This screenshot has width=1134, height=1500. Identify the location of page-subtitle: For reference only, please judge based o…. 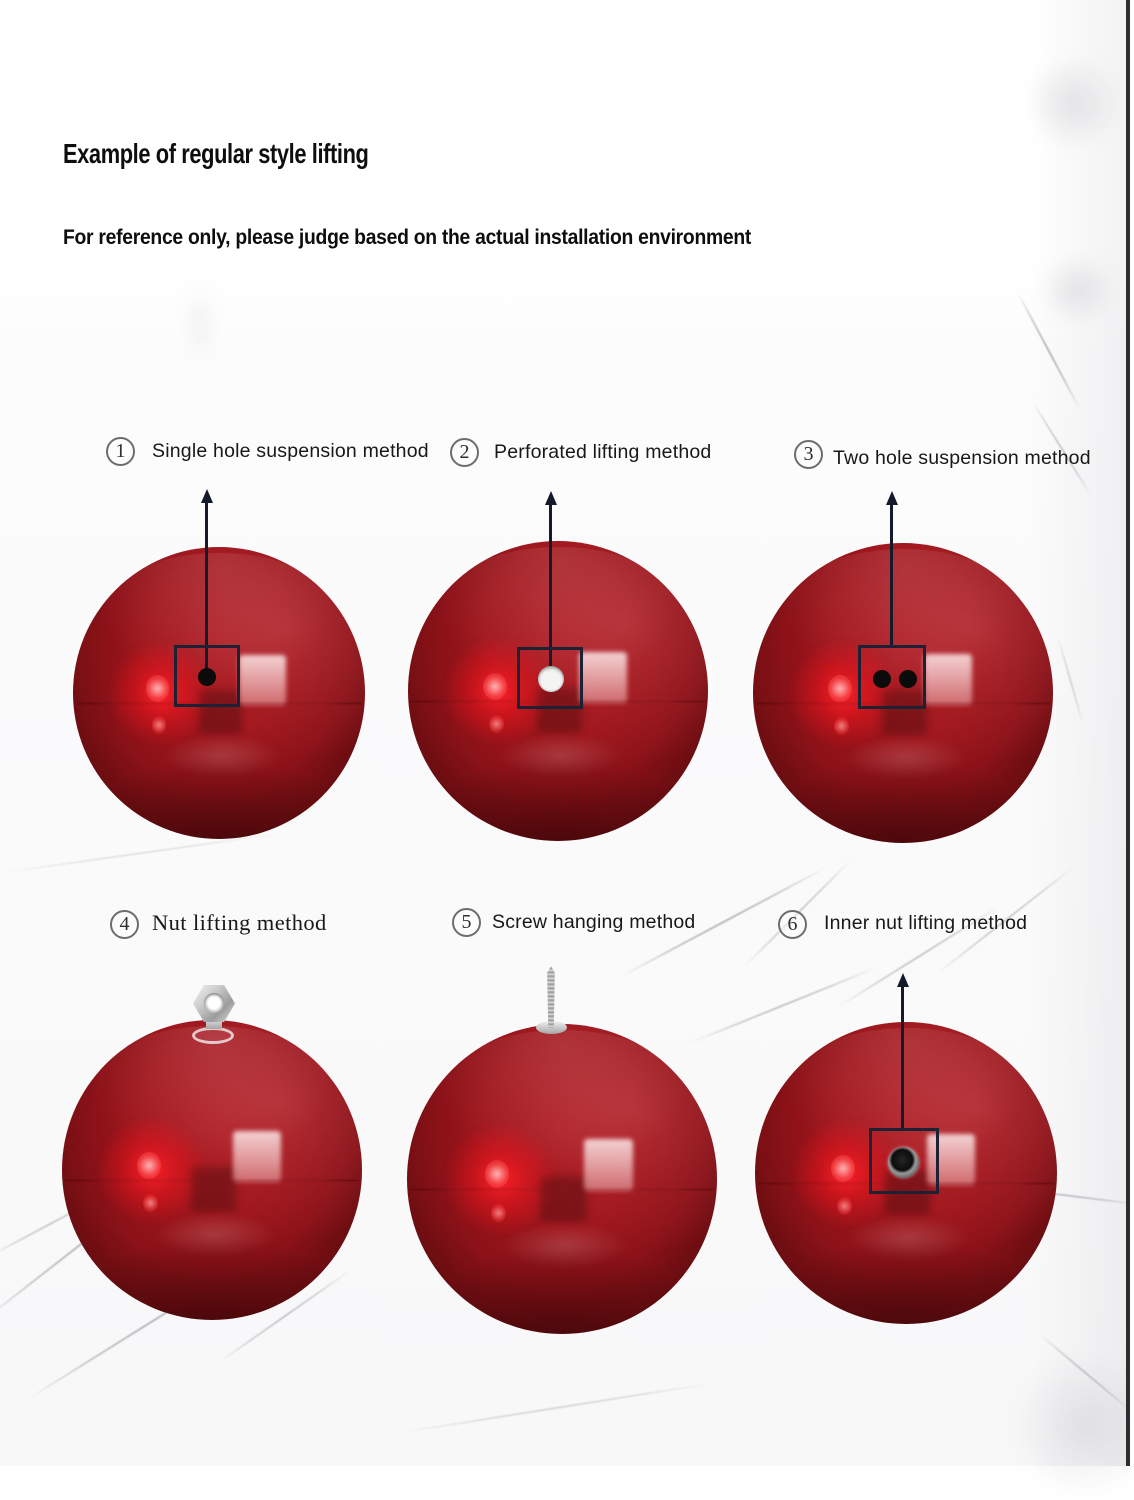
(407, 237).